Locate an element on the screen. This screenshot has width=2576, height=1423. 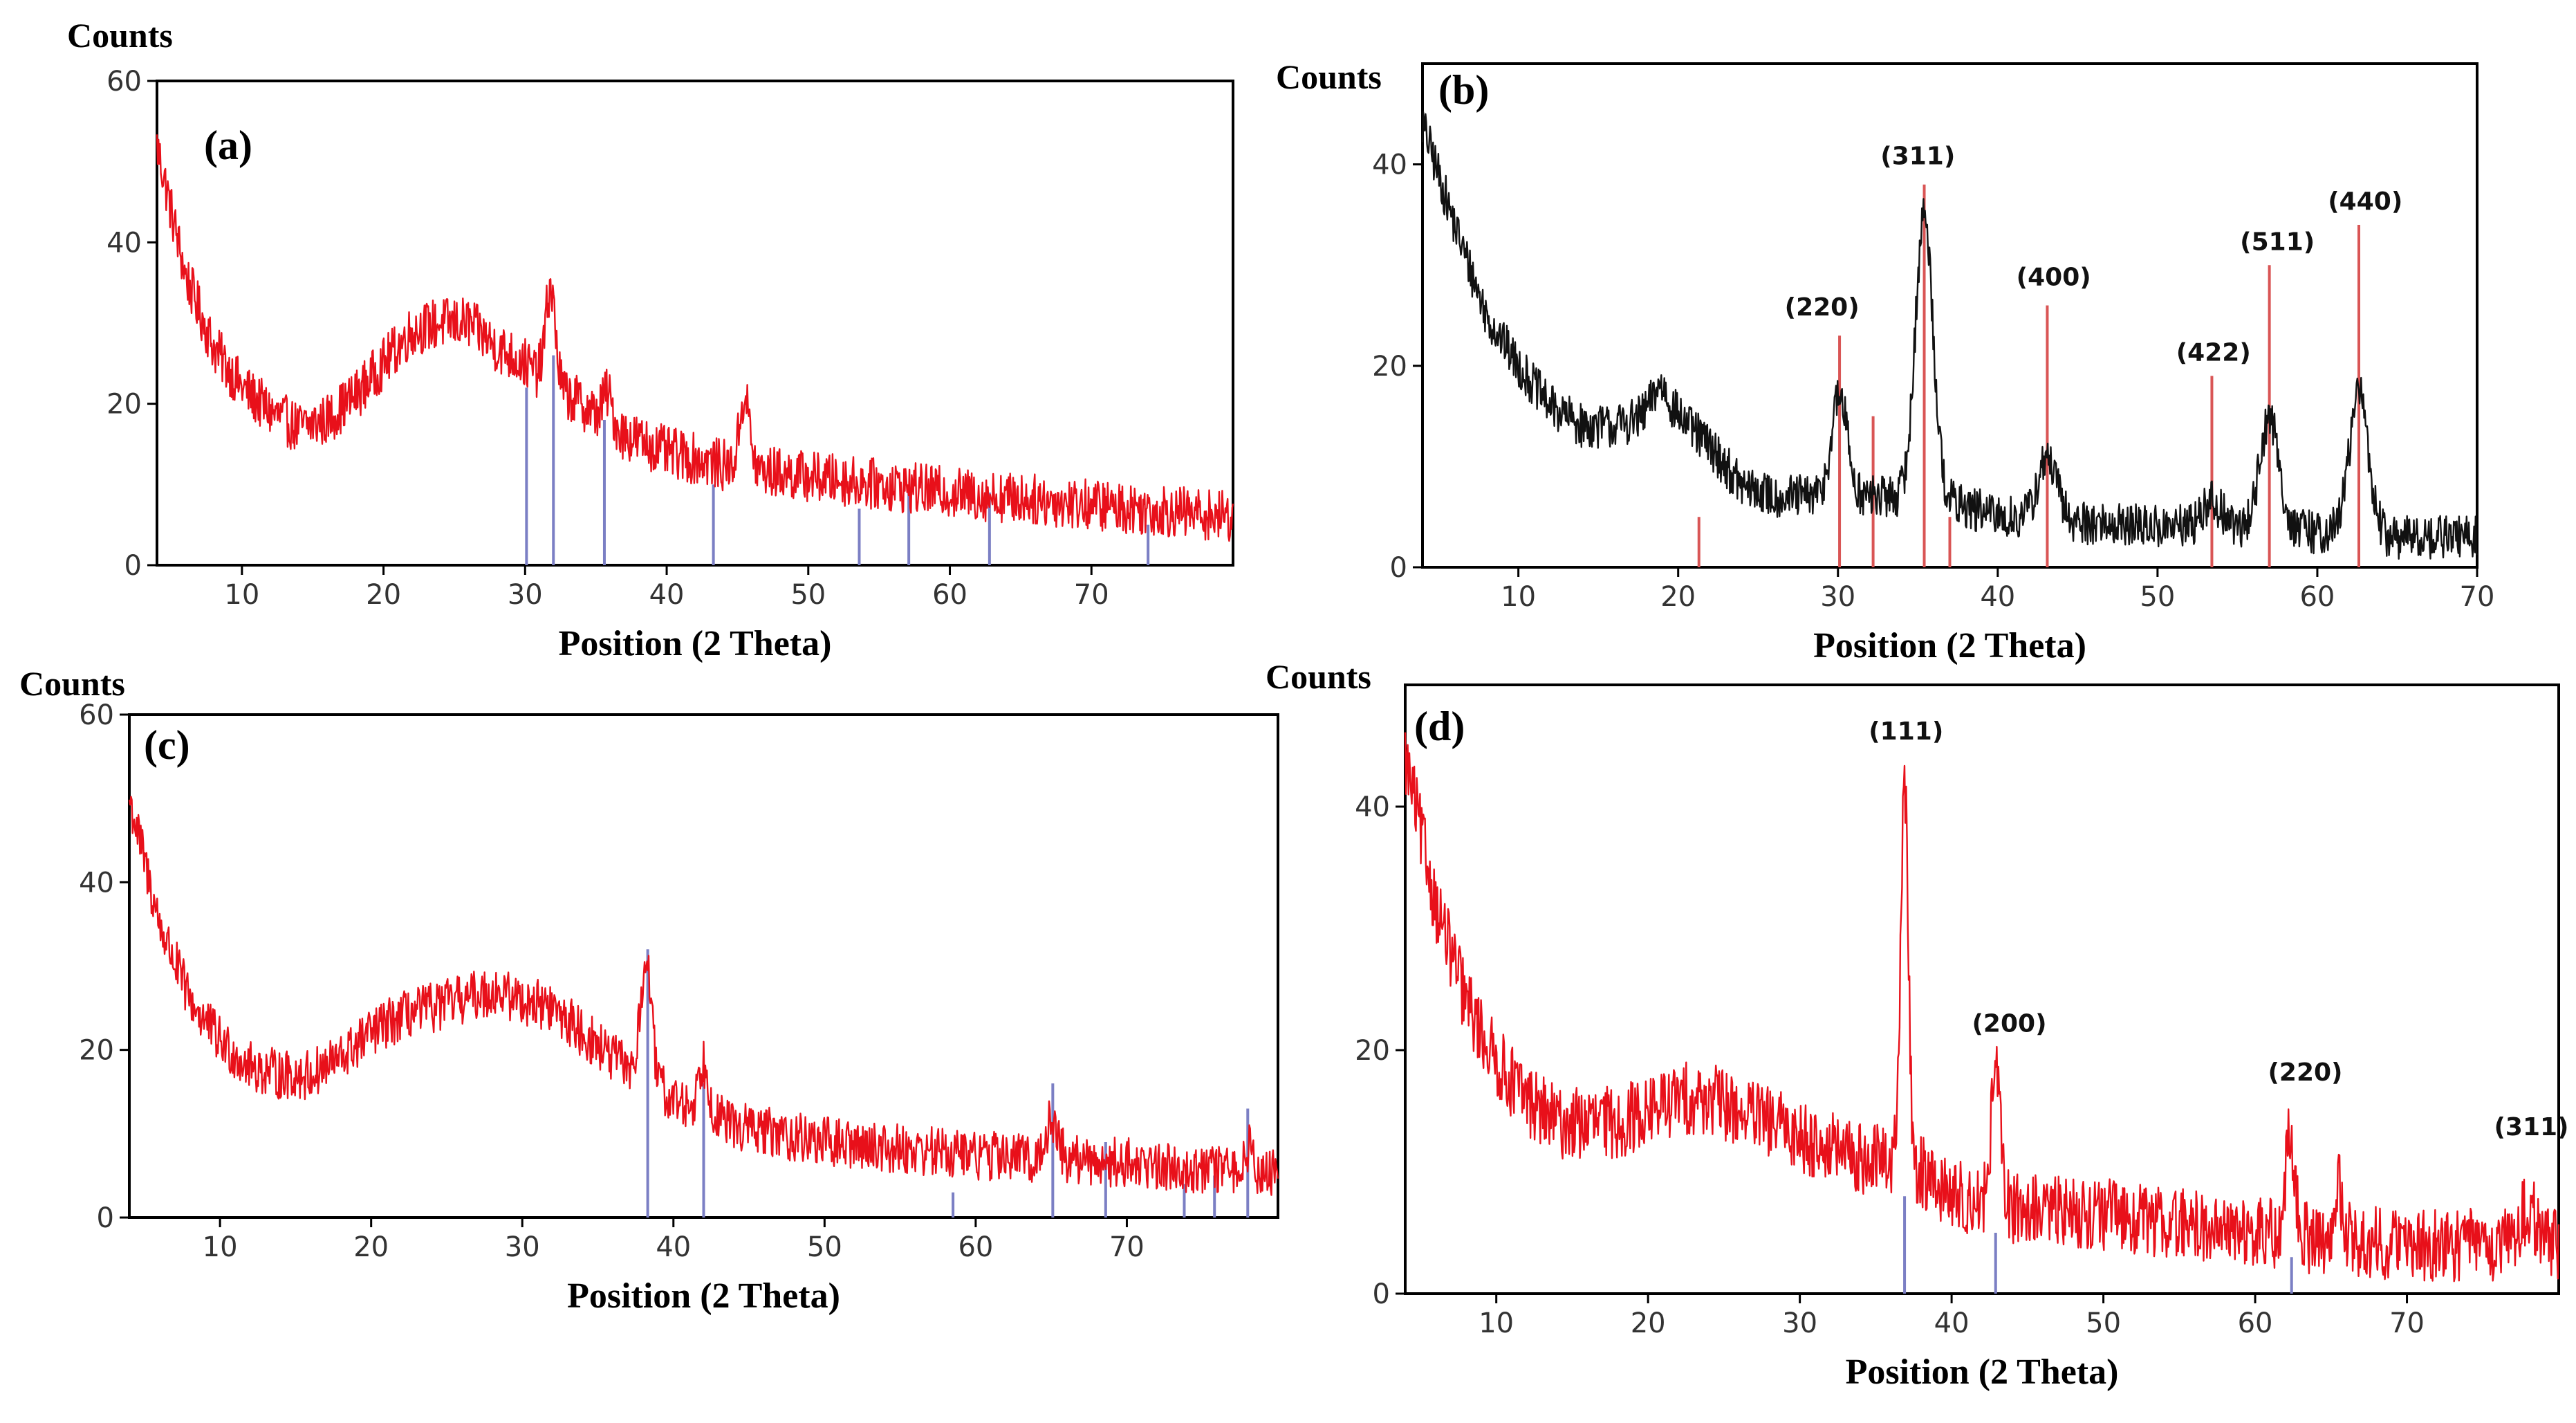
panel-label: (a) is located at coordinates (228, 145).